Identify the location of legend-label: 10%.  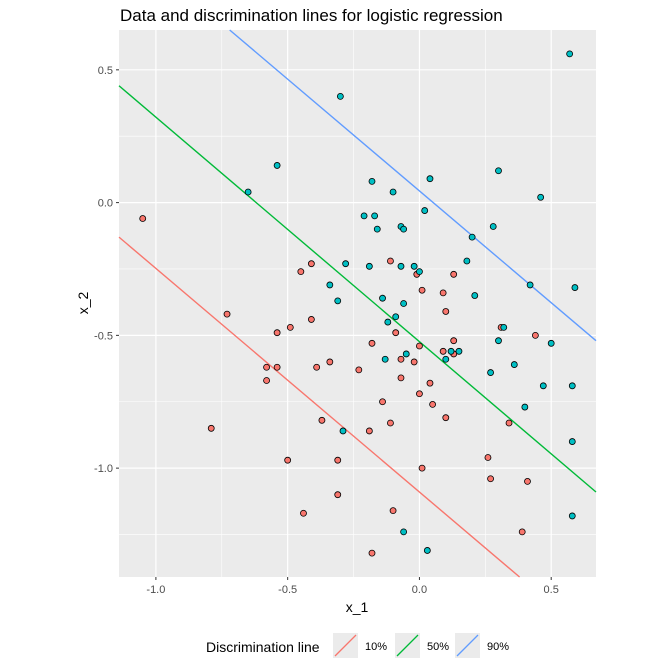
(376, 647).